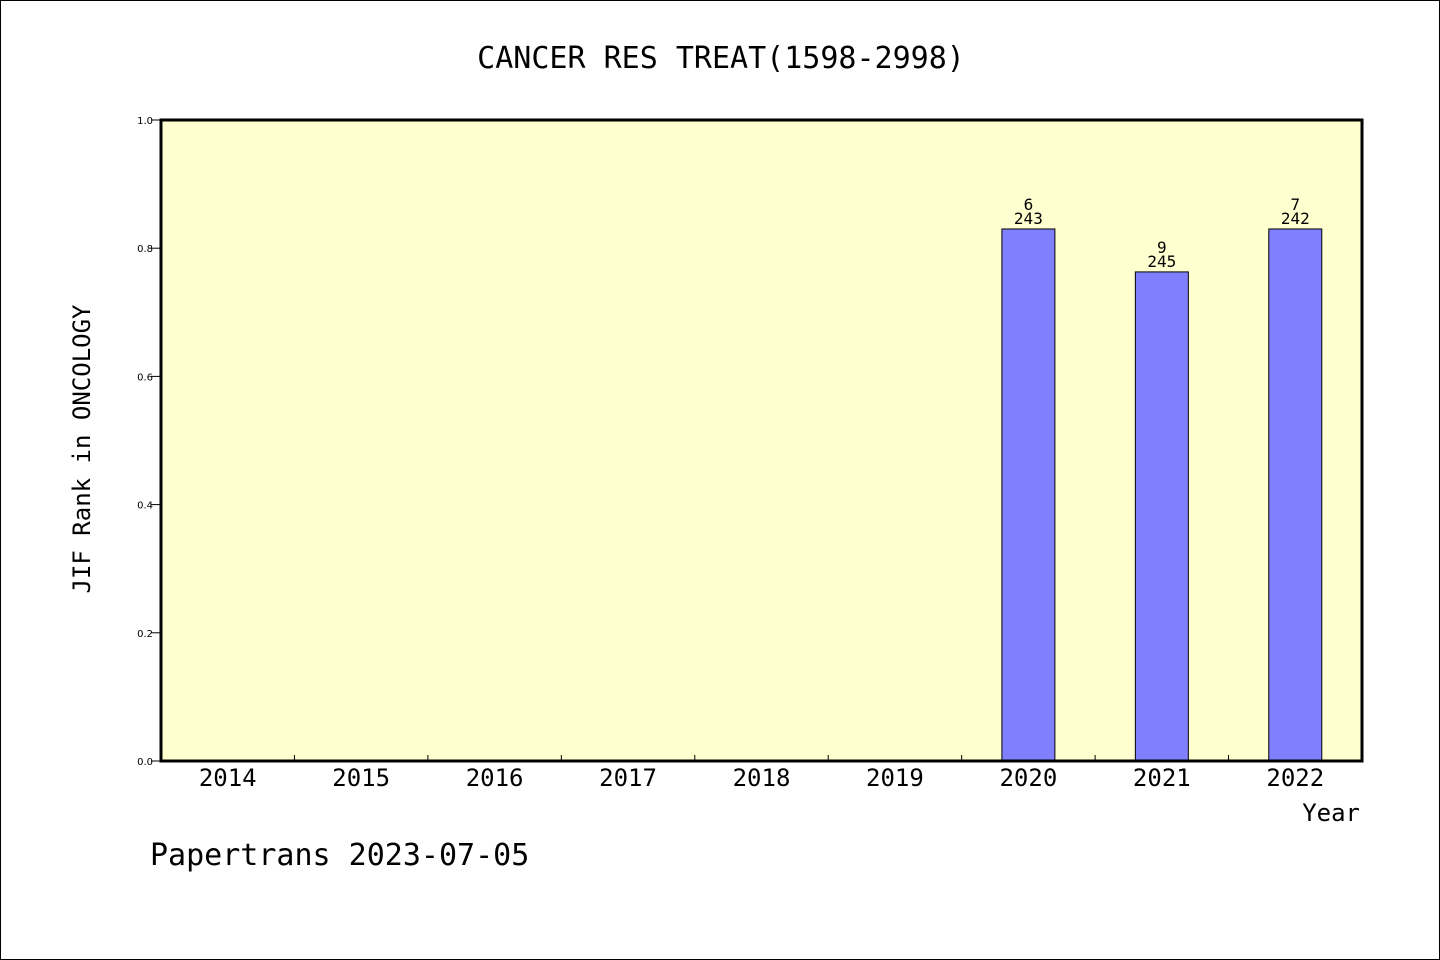 The height and width of the screenshot is (960, 1440). I want to click on y-tick-label: 0.8, so click(145, 249).